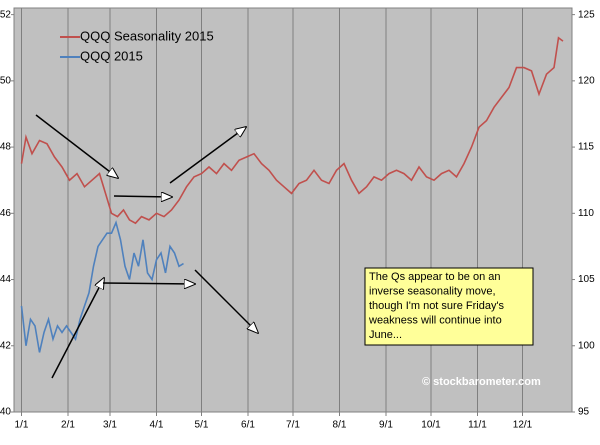 This screenshot has width=600, height=445. Describe the element at coordinates (5, 412) in the screenshot. I see `y-tick-label: 40` at that location.